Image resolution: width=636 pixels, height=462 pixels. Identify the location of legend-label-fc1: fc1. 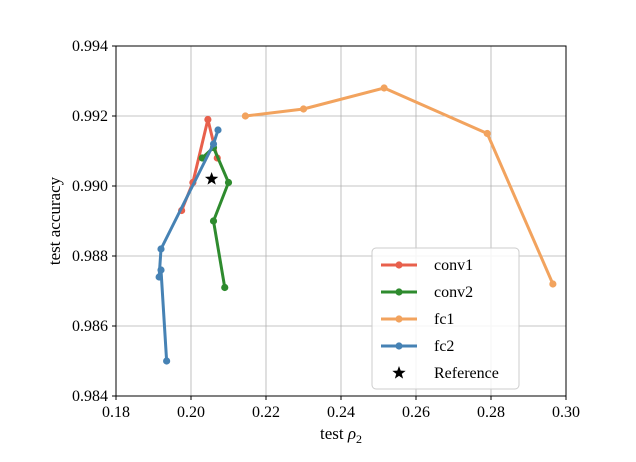
(444, 319).